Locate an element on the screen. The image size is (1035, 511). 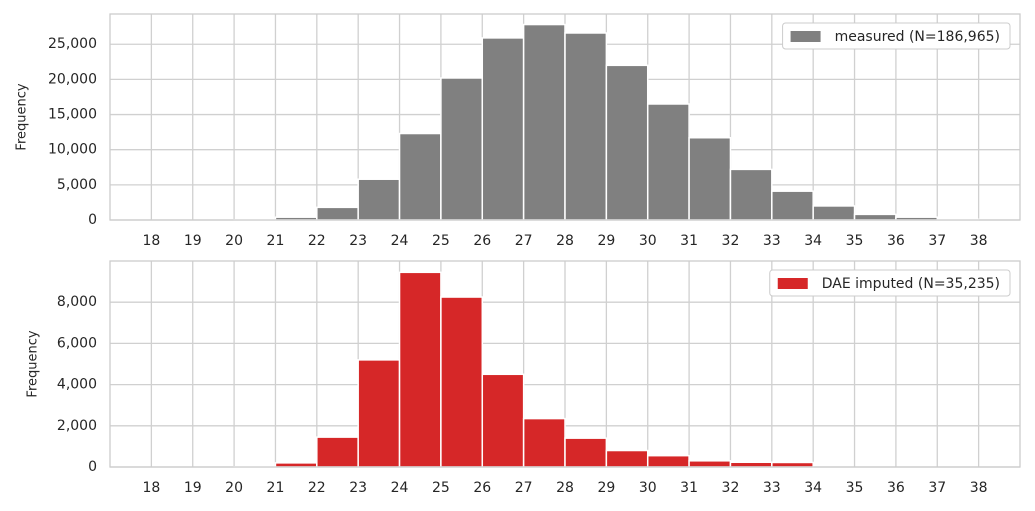
y-tick-label: 8,000 is located at coordinates (77, 302).